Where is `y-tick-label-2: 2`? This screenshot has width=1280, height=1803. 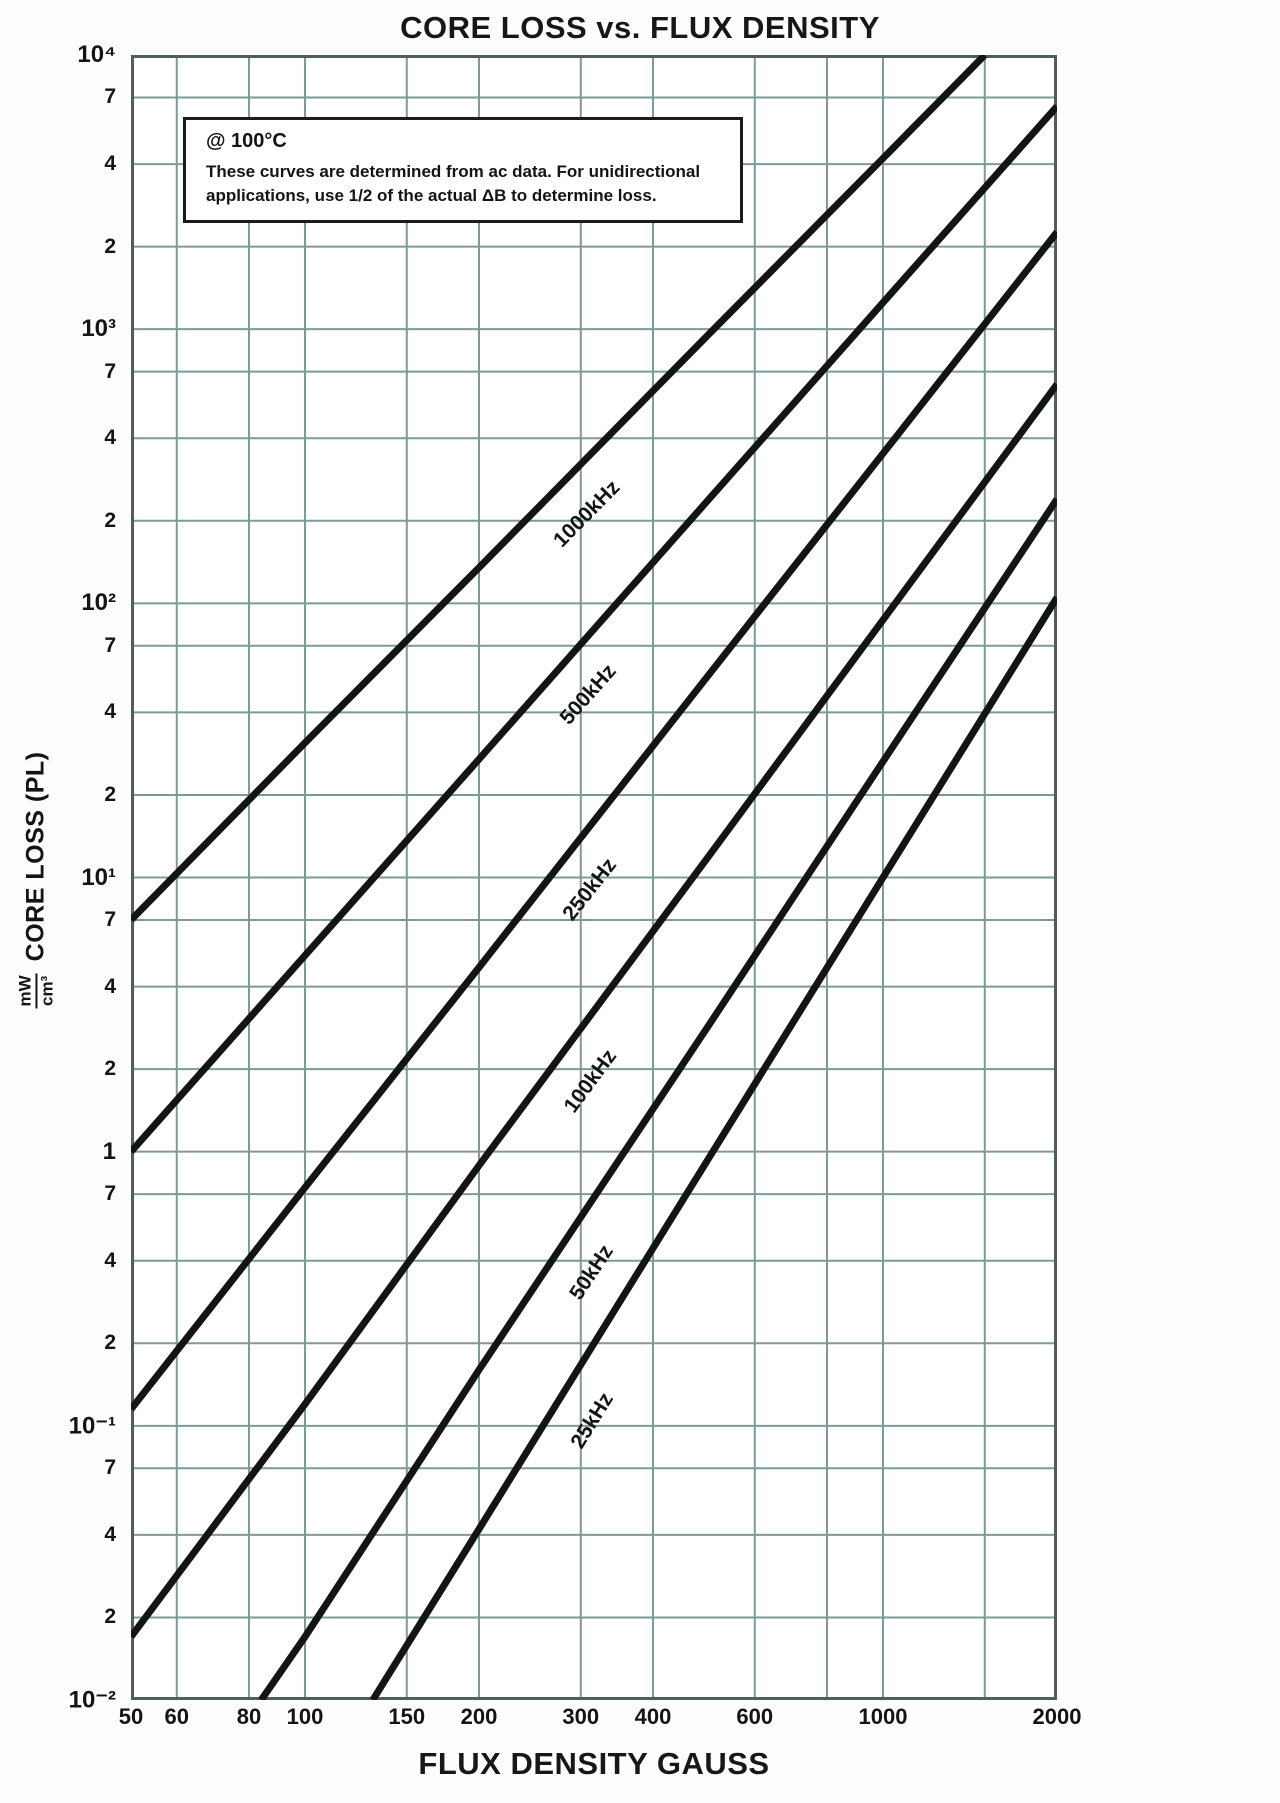 y-tick-label-2: 2 is located at coordinates (110, 1069).